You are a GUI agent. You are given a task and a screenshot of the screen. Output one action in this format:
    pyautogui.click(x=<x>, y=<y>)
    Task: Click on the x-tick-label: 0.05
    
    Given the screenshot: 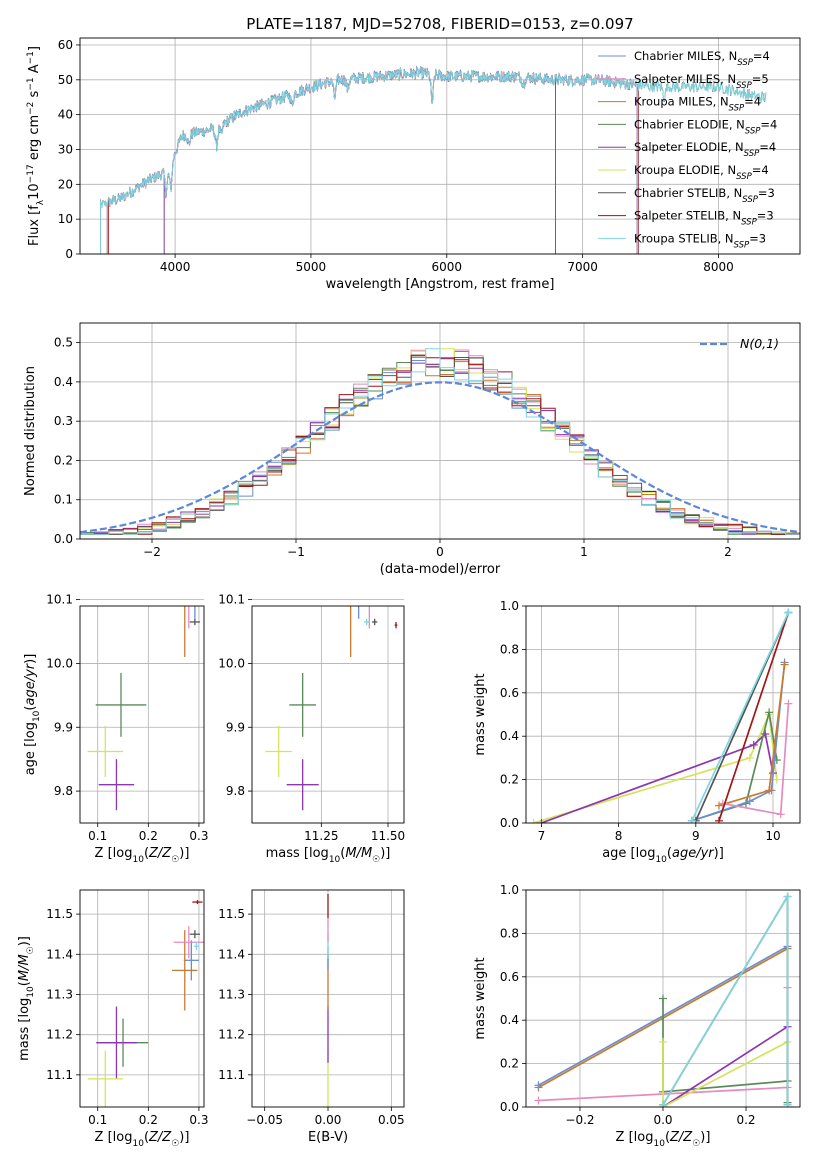 What is the action you would take?
    pyautogui.click(x=391, y=1120)
    